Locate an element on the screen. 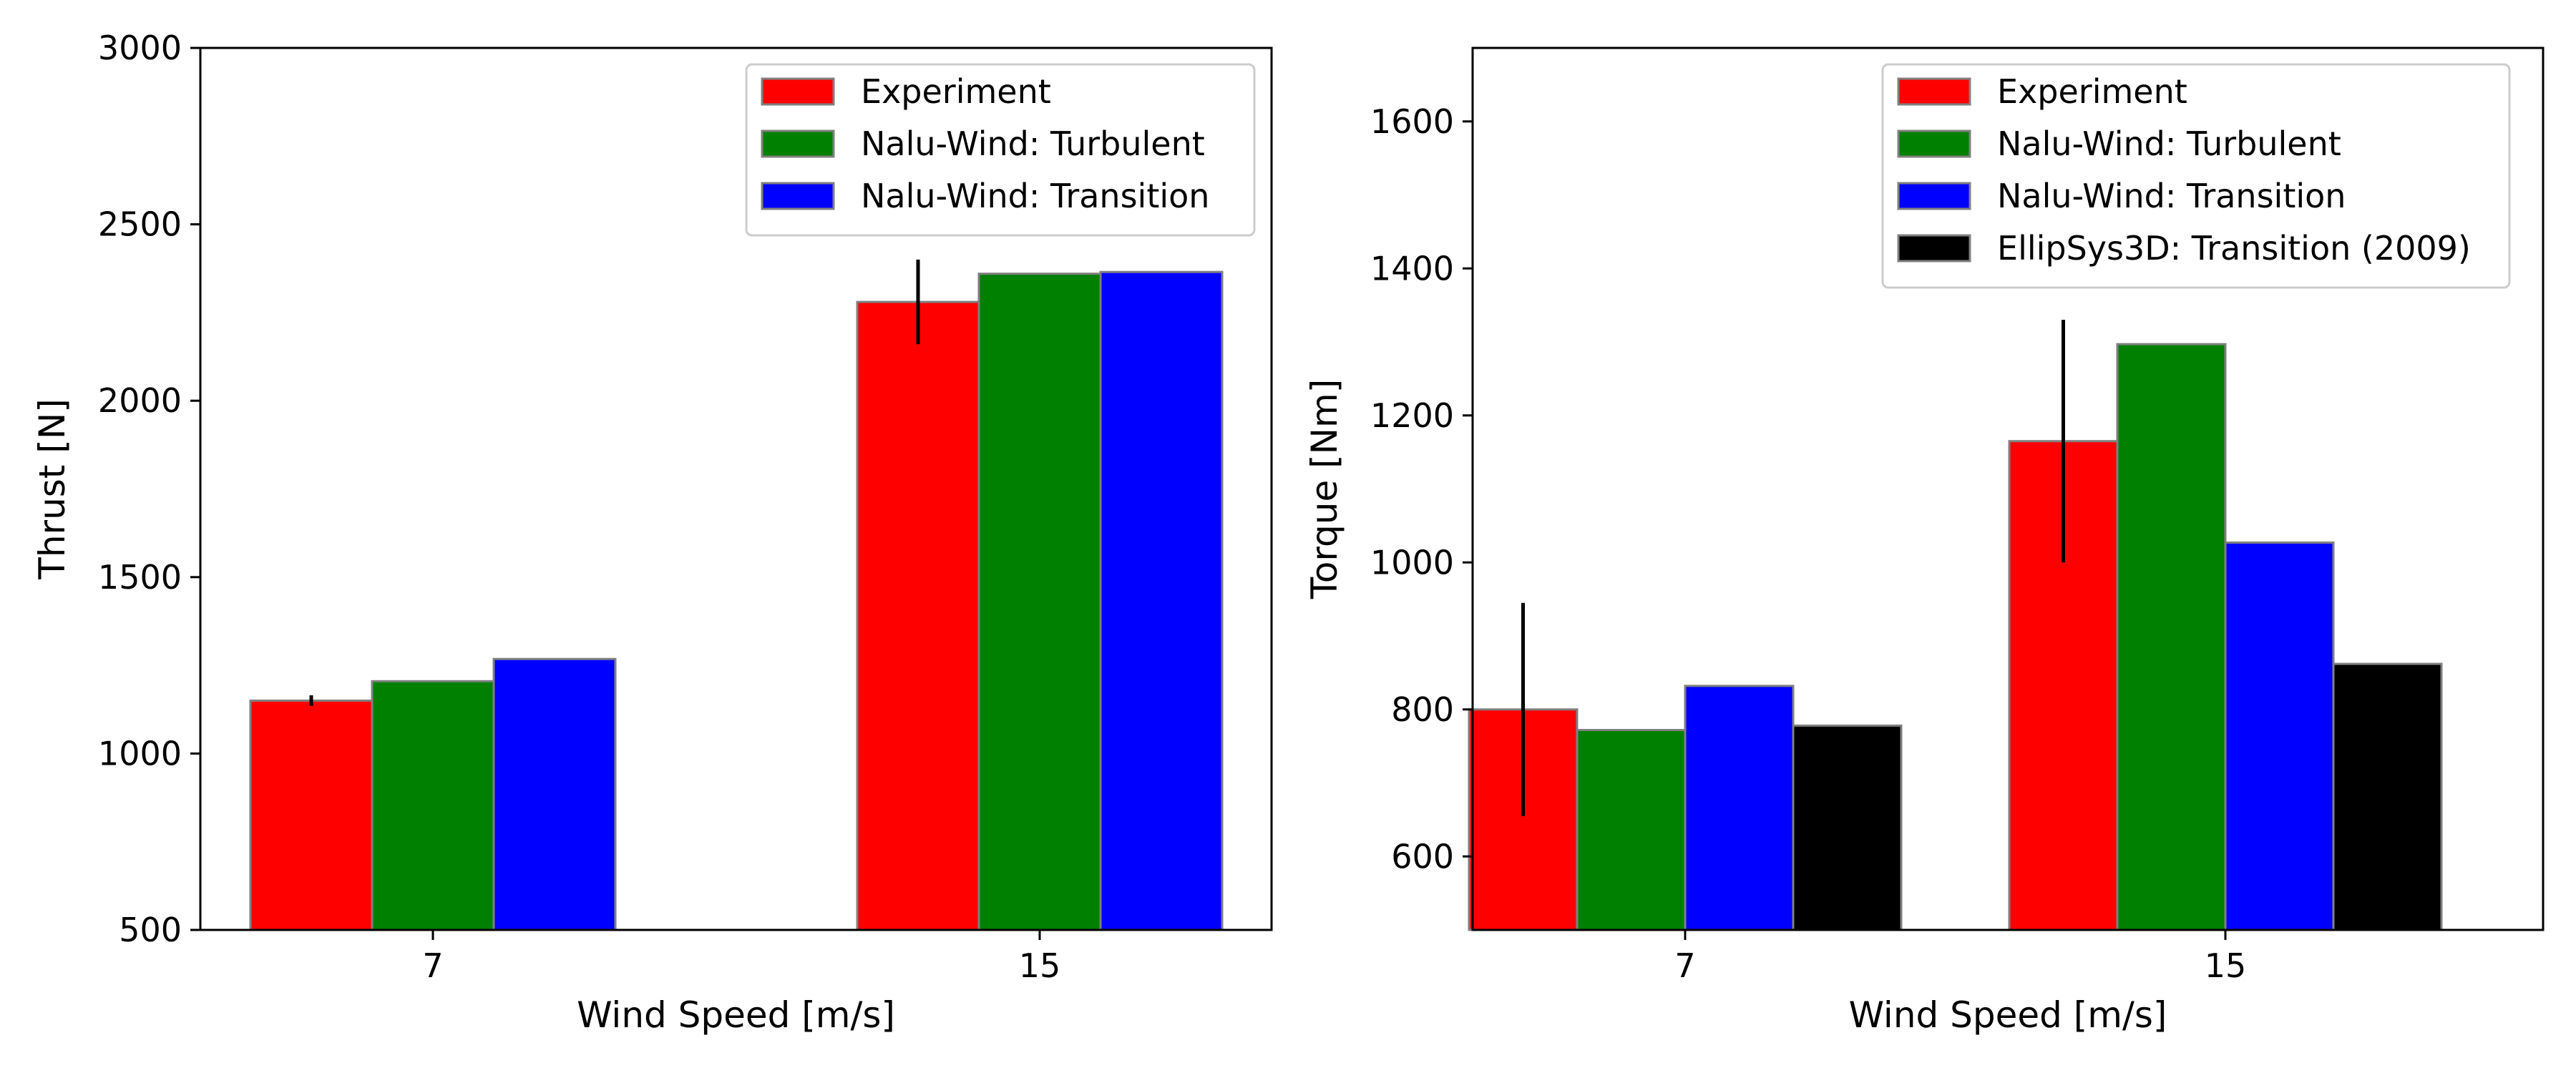 Image resolution: width=2576 pixels, height=1073 pixels. y-tick-label: 2500 is located at coordinates (140, 225).